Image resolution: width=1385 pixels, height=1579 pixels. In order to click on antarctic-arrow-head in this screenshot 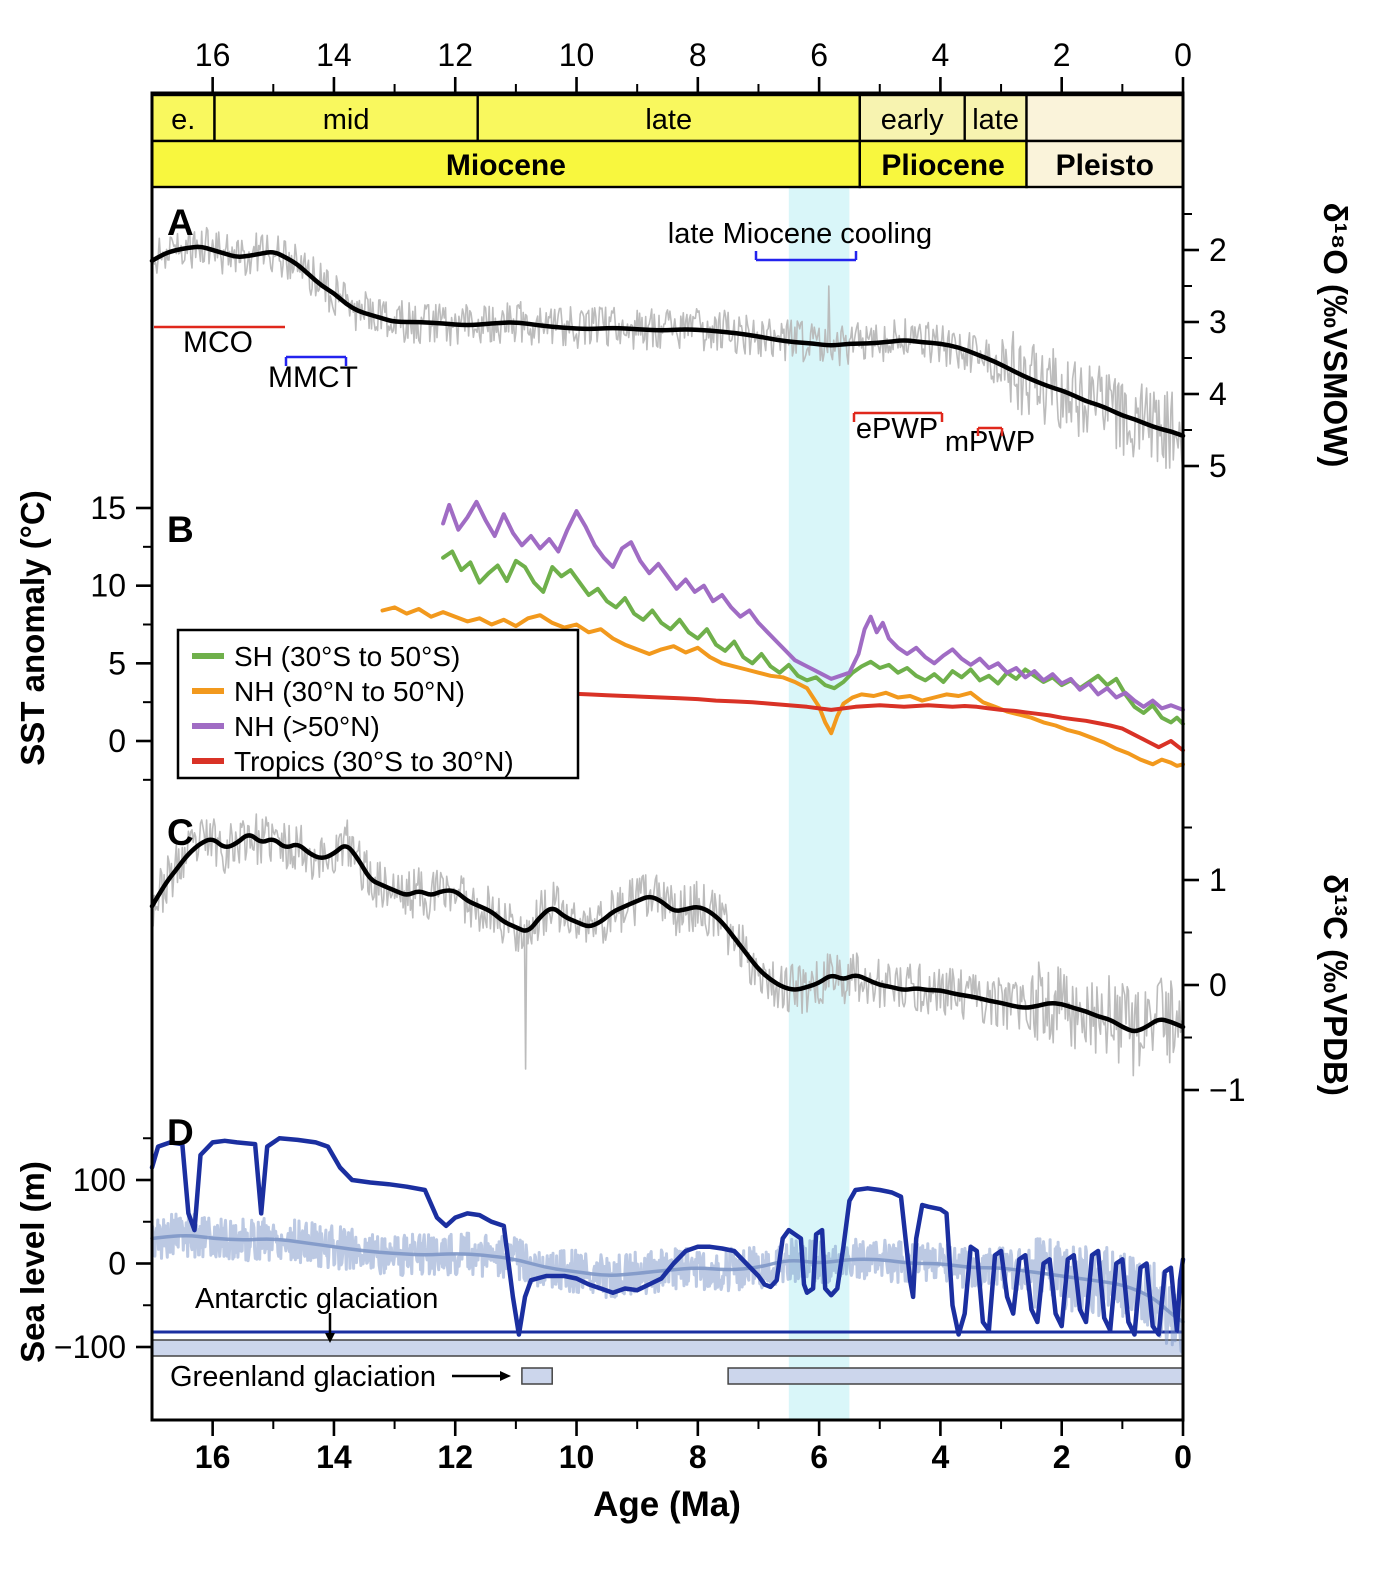, I will do `click(330, 1338)`.